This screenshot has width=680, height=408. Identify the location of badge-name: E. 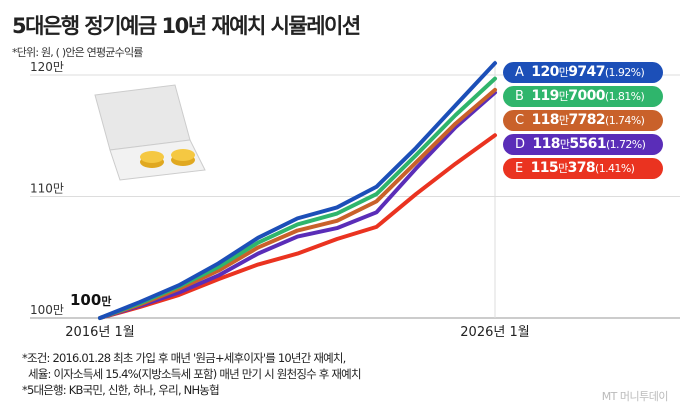
(519, 168).